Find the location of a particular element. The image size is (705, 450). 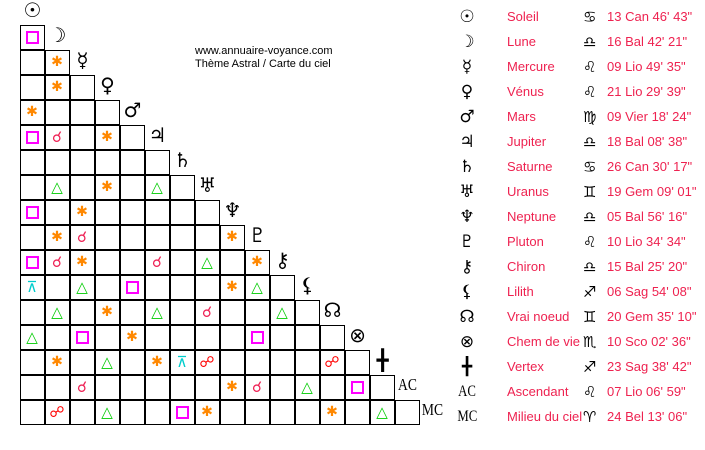

planet-glyph-icon: ⊗ is located at coordinates (357, 334).